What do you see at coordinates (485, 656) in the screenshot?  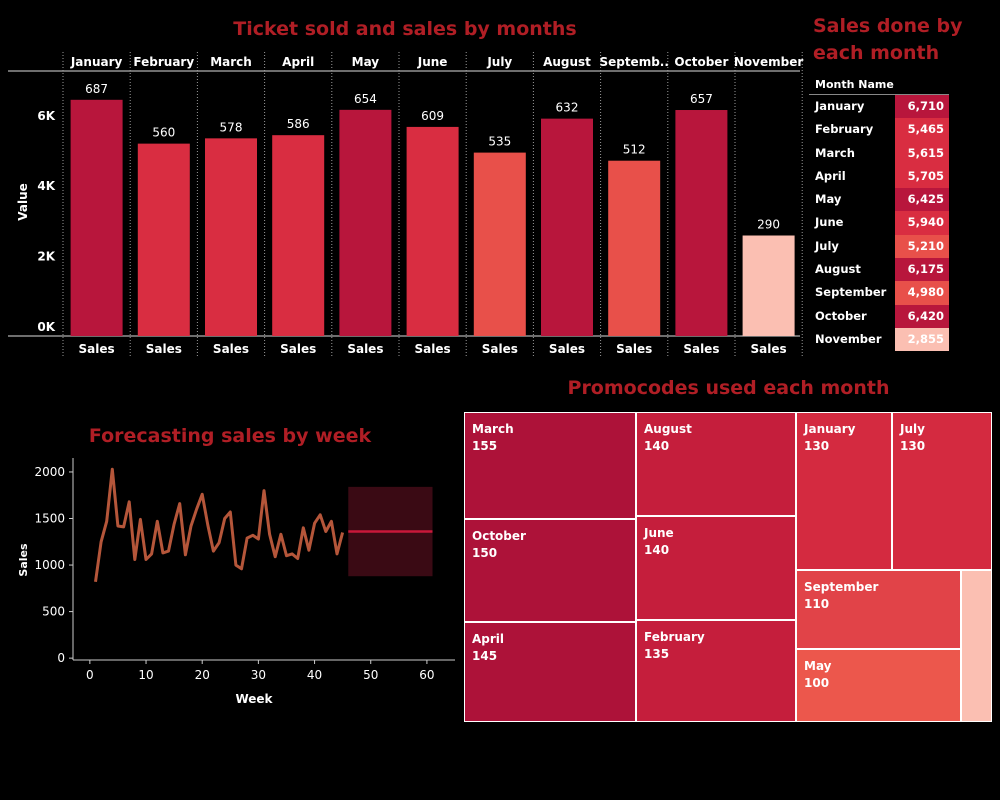 I see `treemap-tile-value: 145` at bounding box center [485, 656].